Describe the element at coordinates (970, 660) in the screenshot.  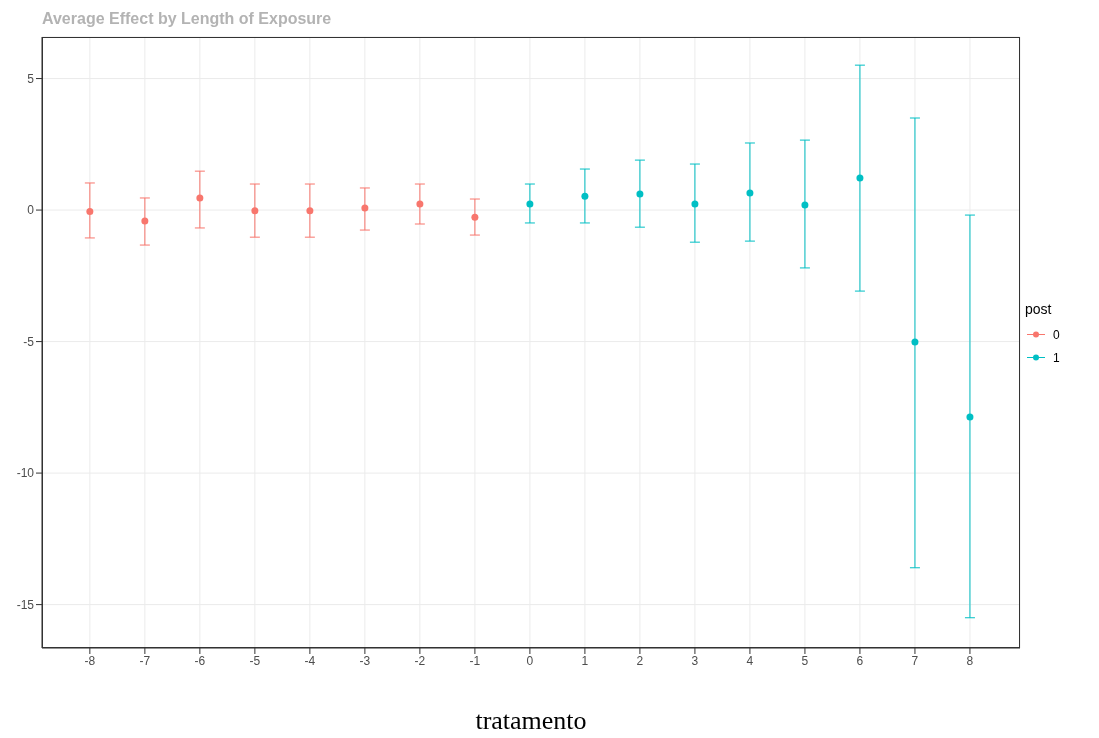
I see `x-tick-label: 8` at that location.